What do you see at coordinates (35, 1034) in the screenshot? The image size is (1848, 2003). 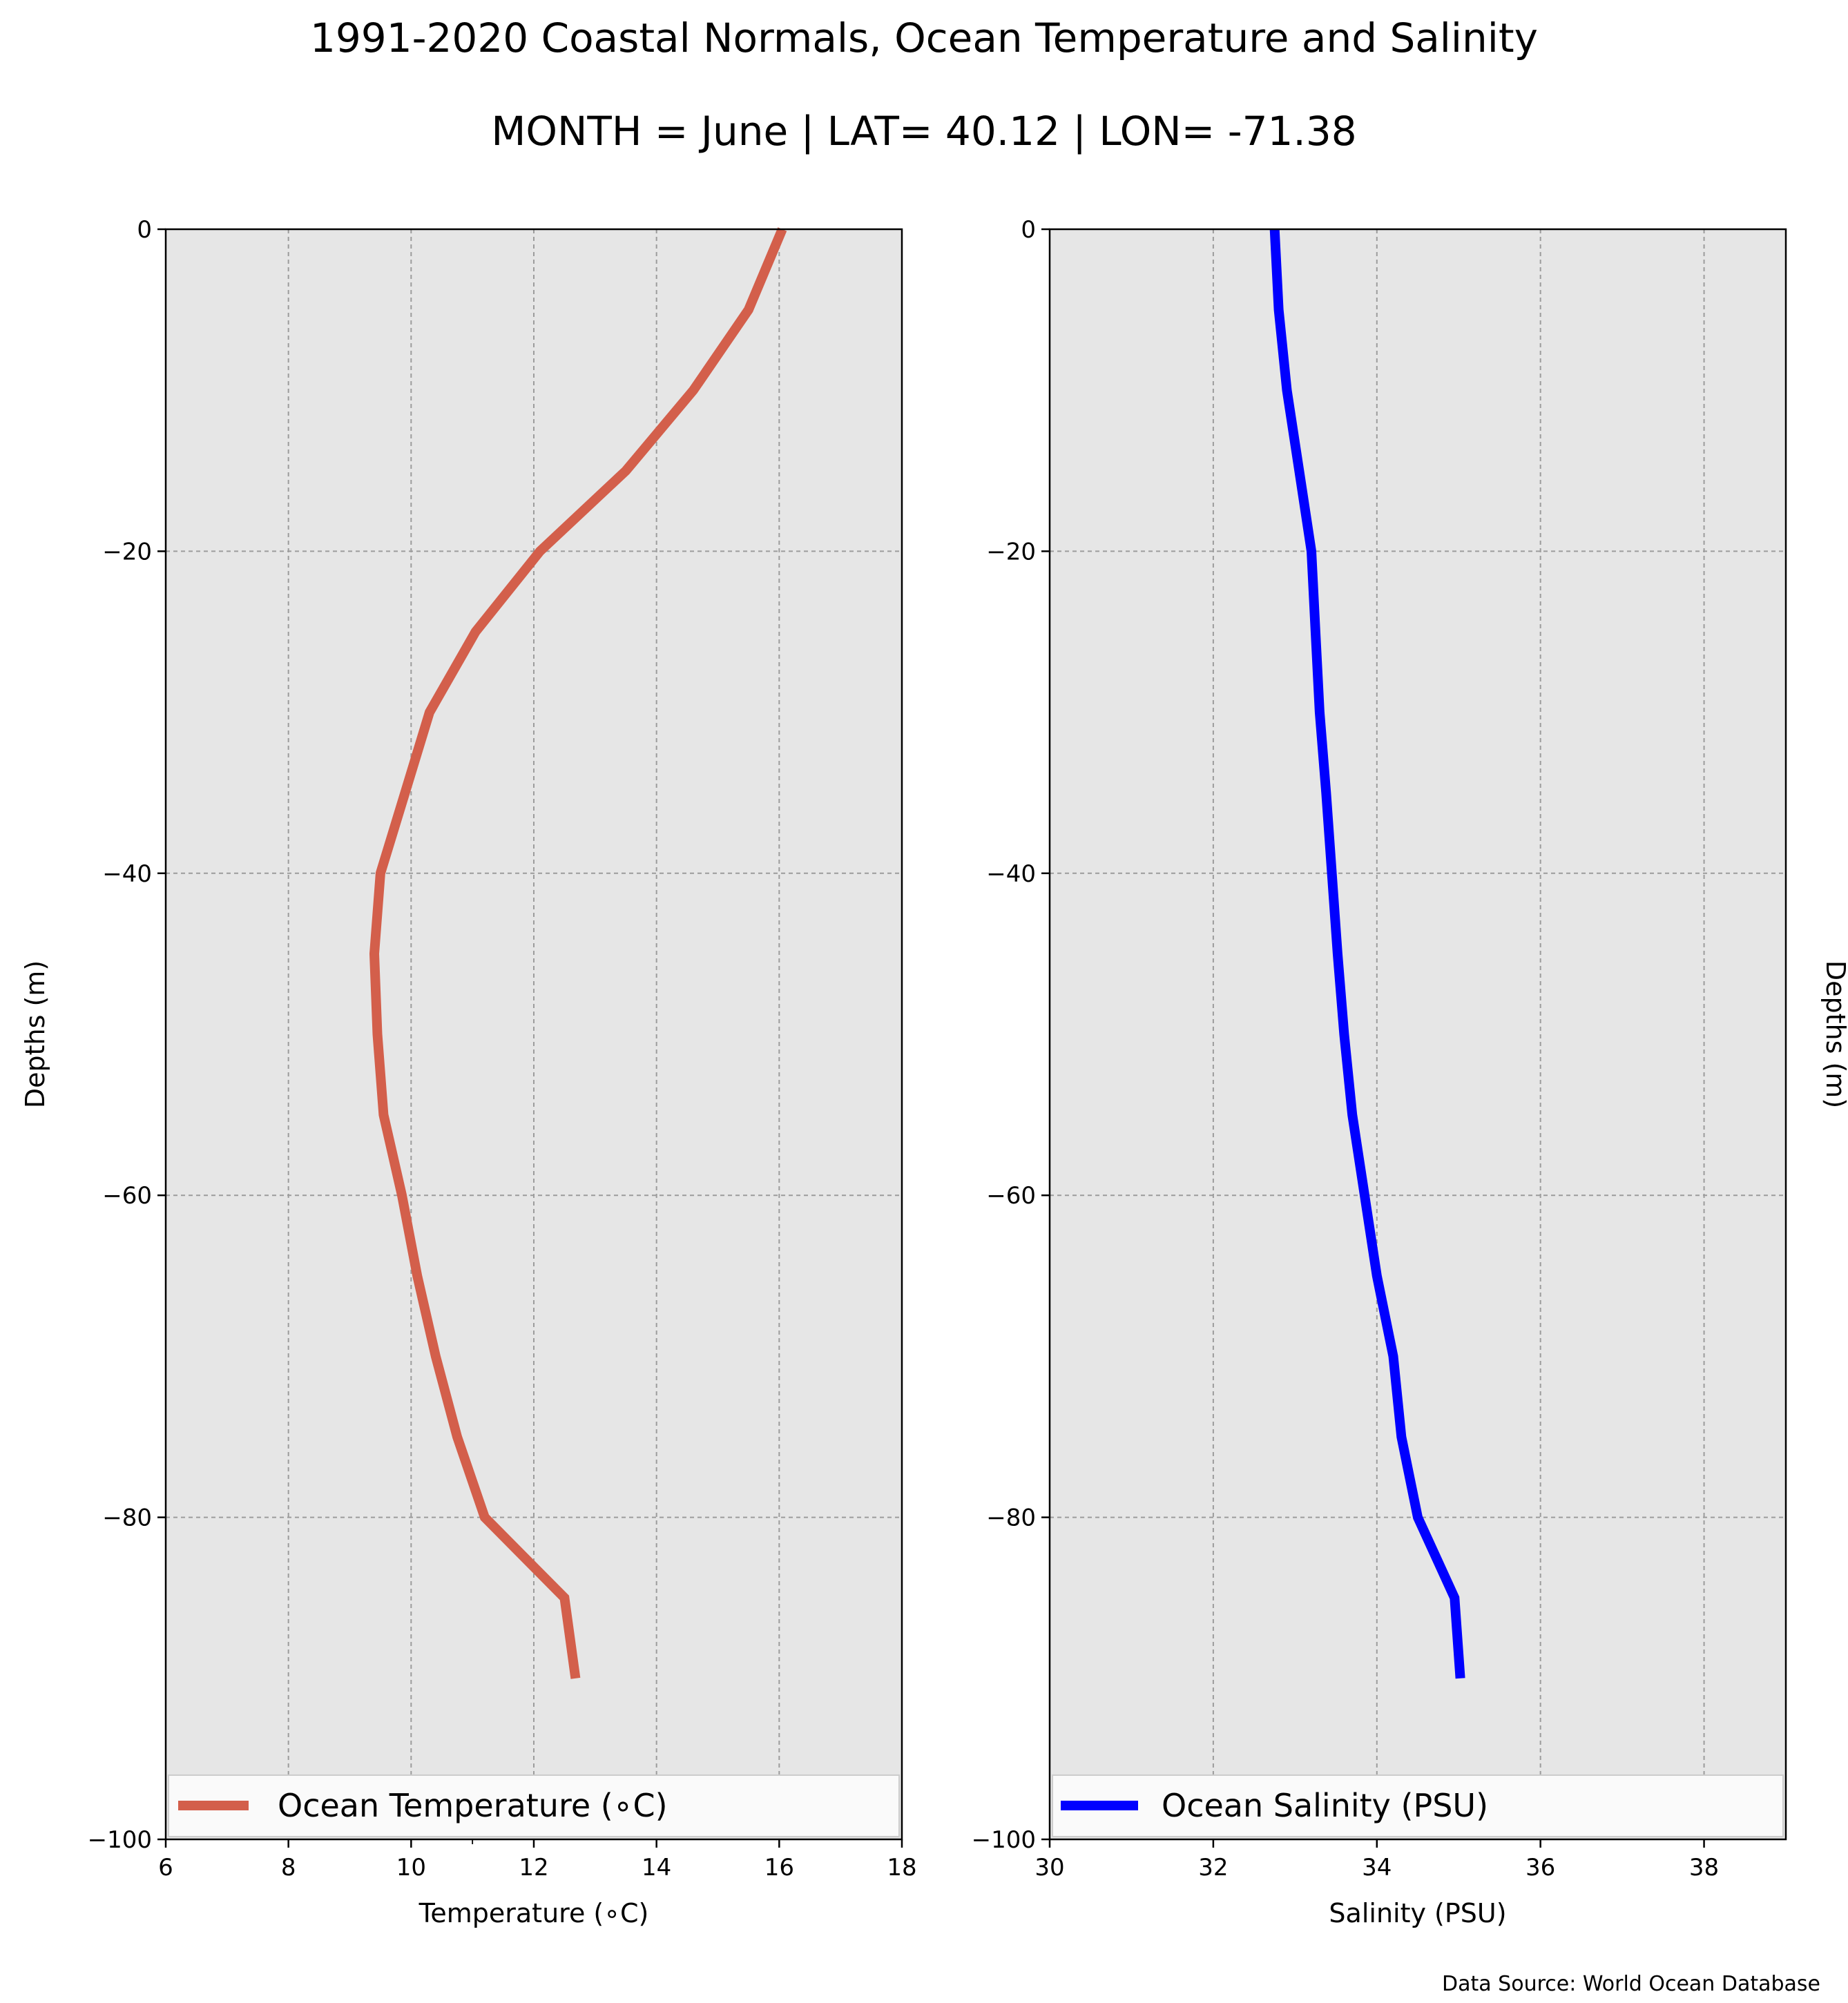 I see `temperature-ylabel: Depths (m)` at bounding box center [35, 1034].